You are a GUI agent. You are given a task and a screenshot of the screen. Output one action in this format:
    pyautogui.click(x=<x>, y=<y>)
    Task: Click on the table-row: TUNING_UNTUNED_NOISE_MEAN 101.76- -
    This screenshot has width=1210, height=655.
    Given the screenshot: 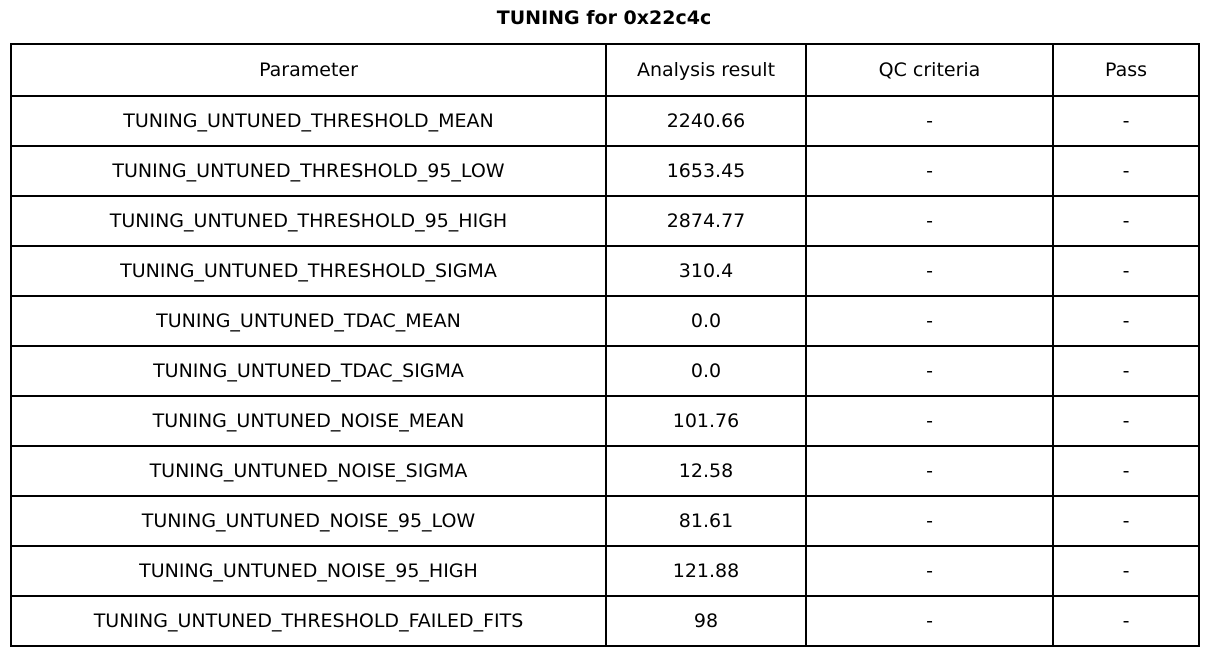 What is the action you would take?
    pyautogui.click(x=605, y=421)
    